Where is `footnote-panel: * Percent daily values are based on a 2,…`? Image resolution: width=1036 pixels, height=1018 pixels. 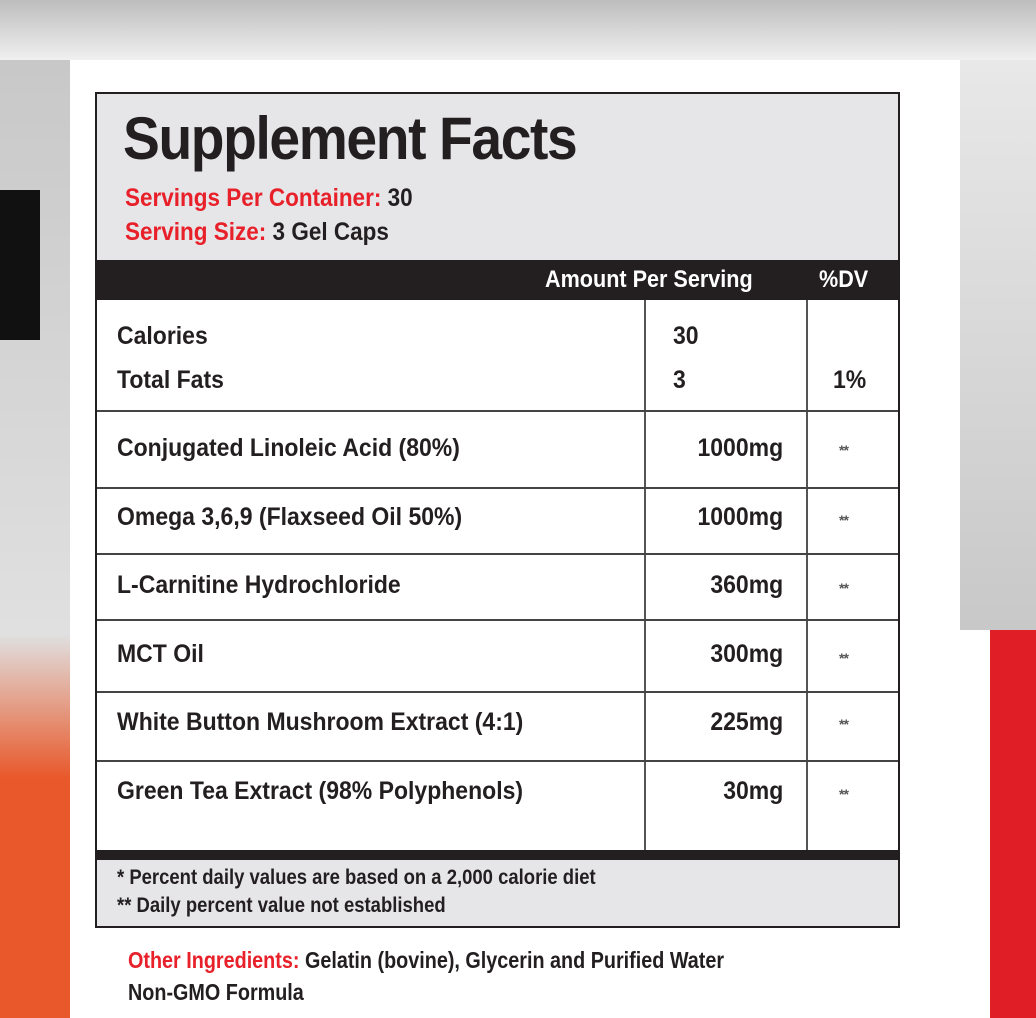 footnote-panel: * Percent daily values are based on a 2,… is located at coordinates (497, 893).